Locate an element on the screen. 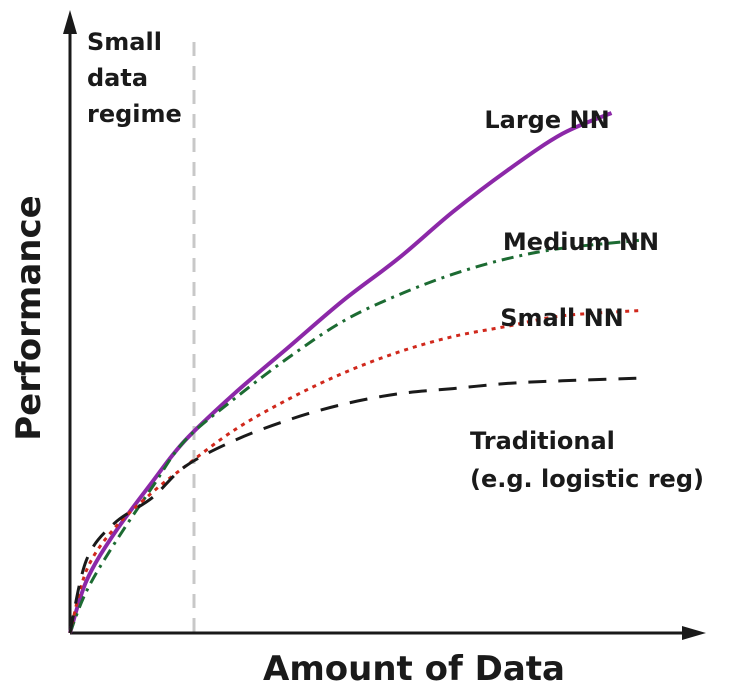  series-label-large-nn: Large NN is located at coordinates (546, 120).